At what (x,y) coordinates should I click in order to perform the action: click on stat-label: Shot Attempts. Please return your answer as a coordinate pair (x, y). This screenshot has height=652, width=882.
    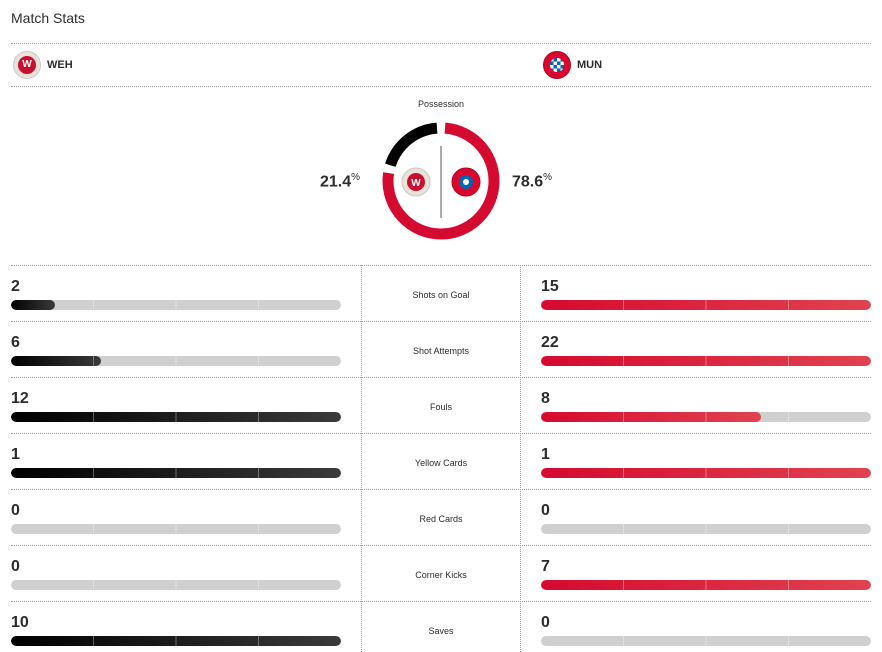
    Looking at the image, I should click on (441, 351).